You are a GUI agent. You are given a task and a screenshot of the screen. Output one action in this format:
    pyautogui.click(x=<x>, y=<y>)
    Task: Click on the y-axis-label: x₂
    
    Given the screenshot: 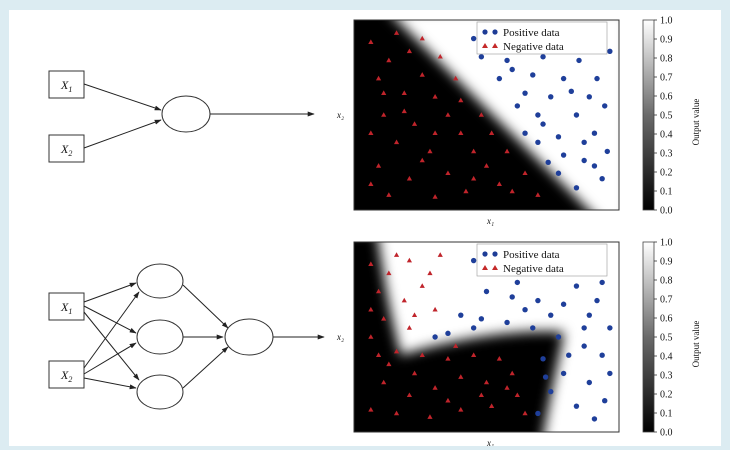 What is the action you would take?
    pyautogui.click(x=340, y=115)
    